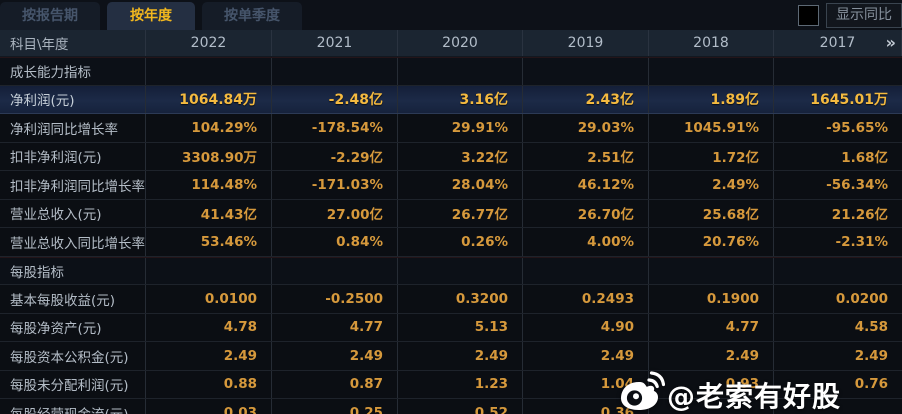 Image resolution: width=902 pixels, height=414 pixels. What do you see at coordinates (890, 42) in the screenshot?
I see `more-columns-icon: »` at bounding box center [890, 42].